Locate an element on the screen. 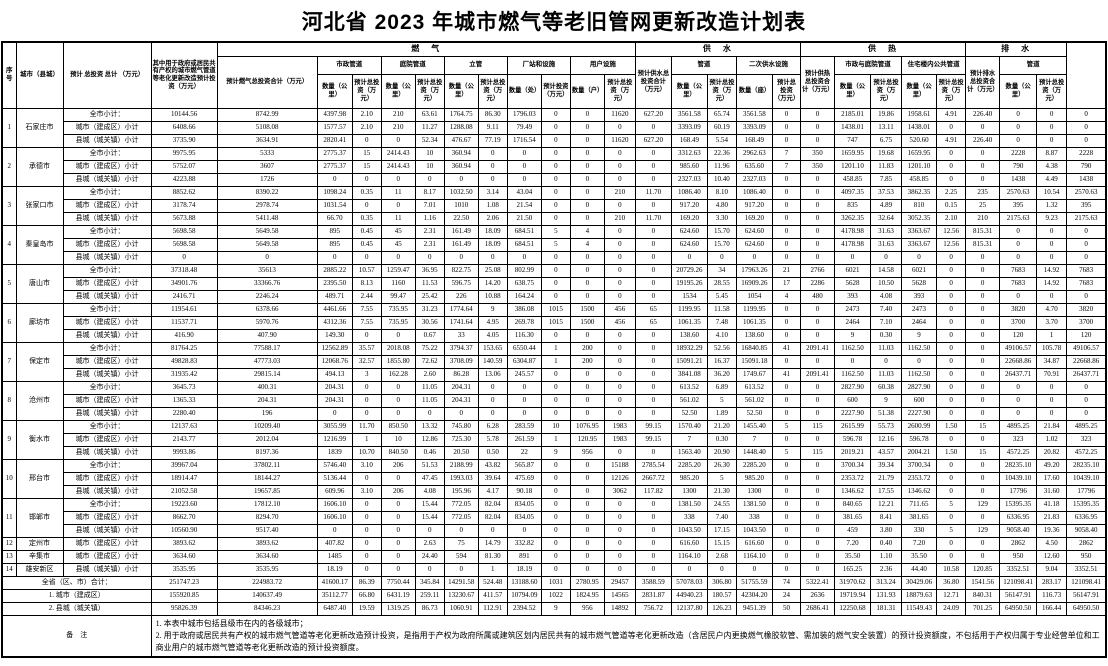 This screenshot has height=666, width=1108. cell-value: 6431.19 is located at coordinates (398, 595).